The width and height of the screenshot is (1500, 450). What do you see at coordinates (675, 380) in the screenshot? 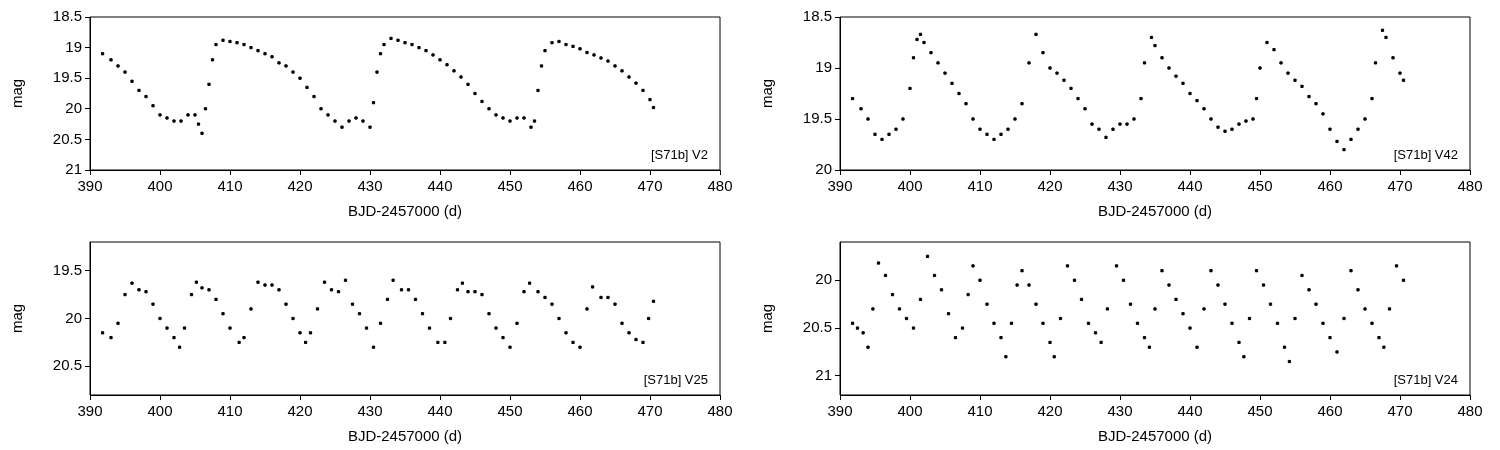
I see `annotation: [S71b] V25` at bounding box center [675, 380].